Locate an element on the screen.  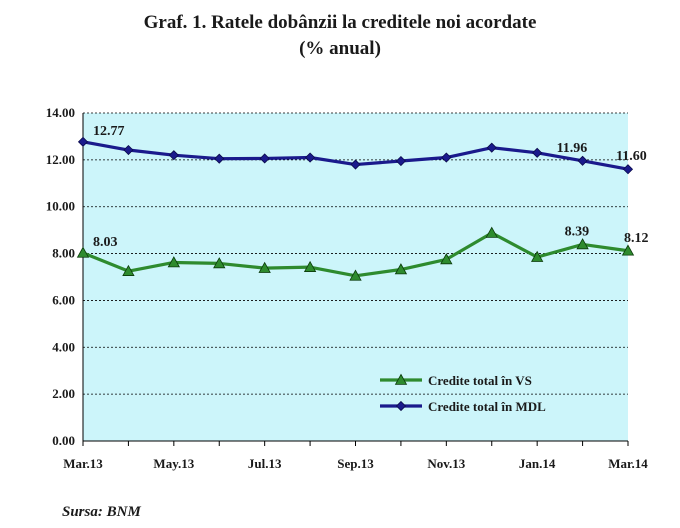
y-tick-label: 12.00 is located at coordinates (60, 159).